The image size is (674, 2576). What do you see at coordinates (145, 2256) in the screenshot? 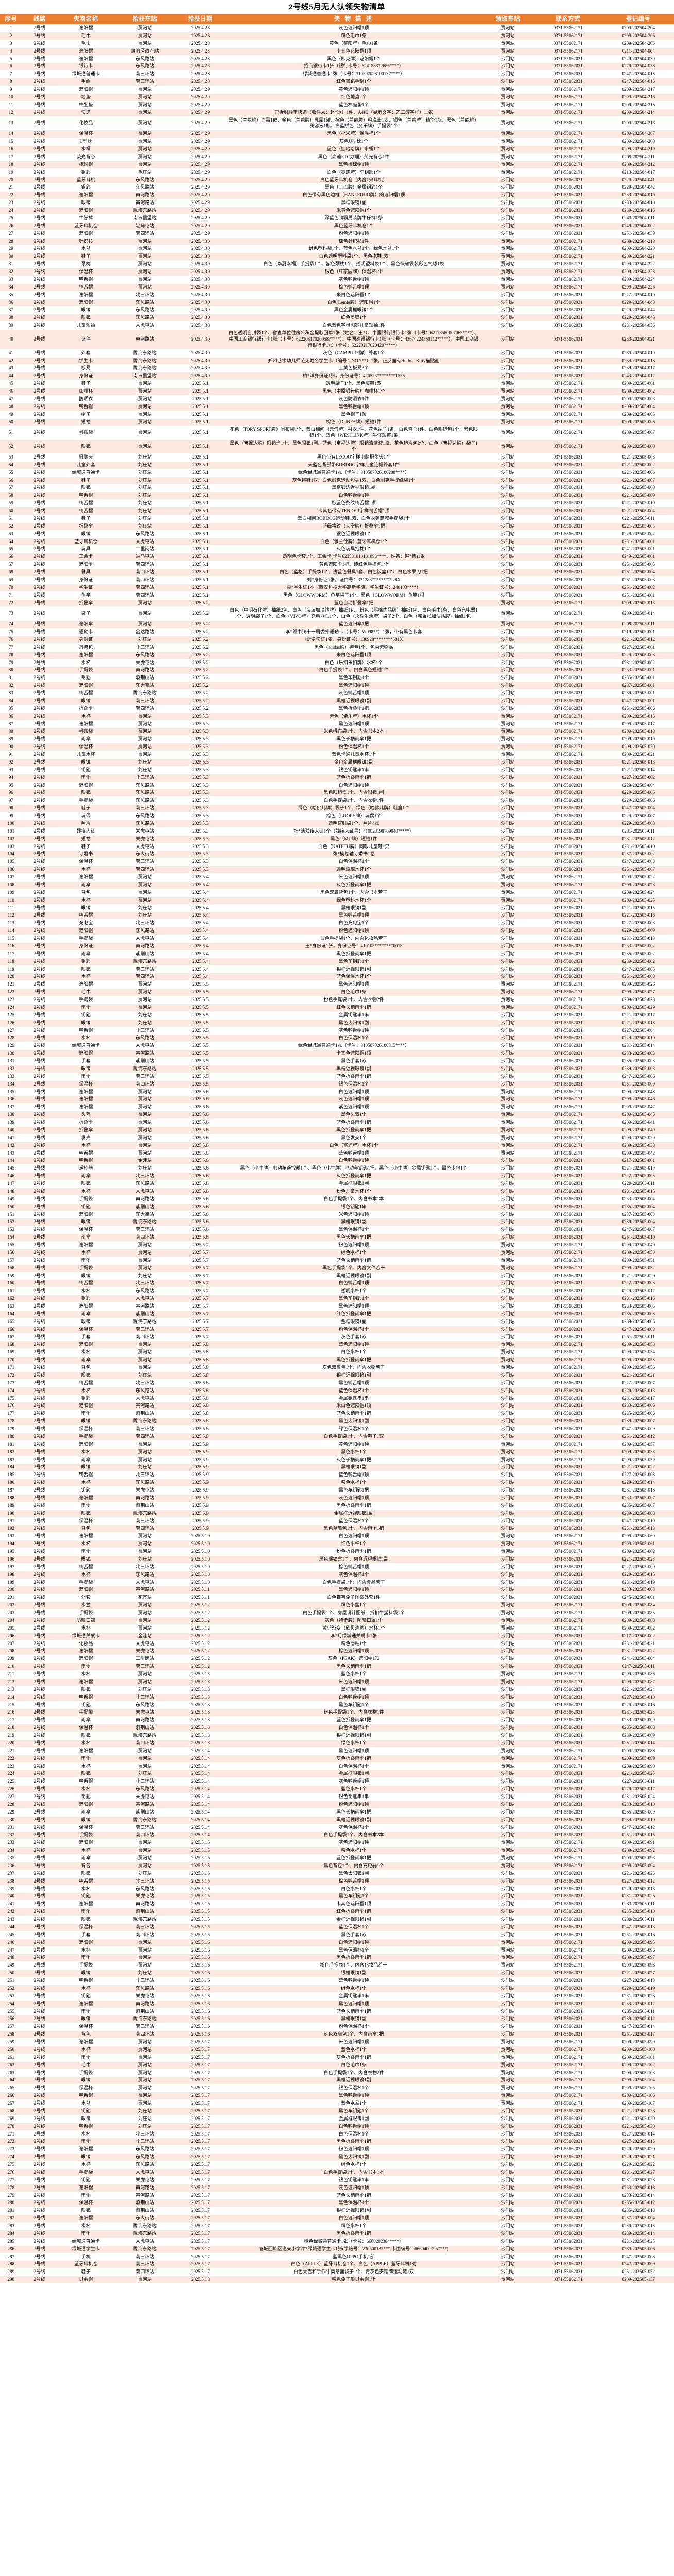
I see `cell-found-station: 南三环站` at bounding box center [145, 2256].